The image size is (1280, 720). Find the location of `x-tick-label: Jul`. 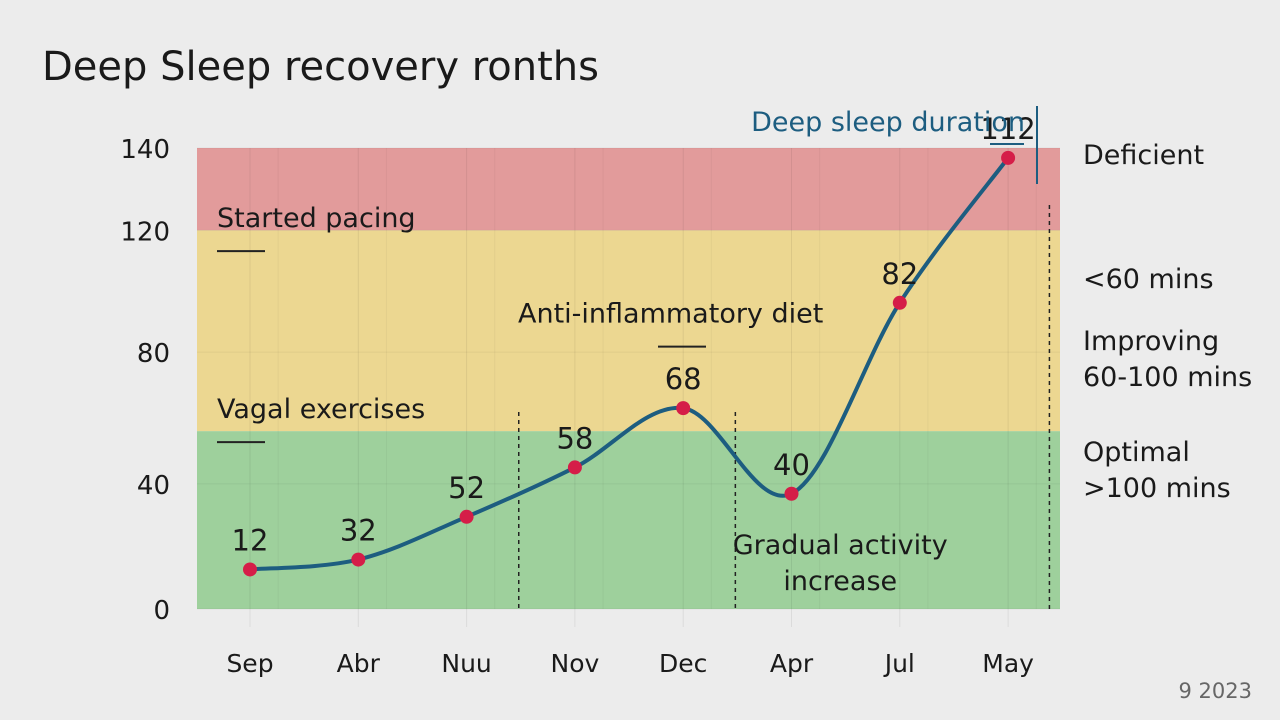

x-tick-label: Jul is located at coordinates (899, 663).